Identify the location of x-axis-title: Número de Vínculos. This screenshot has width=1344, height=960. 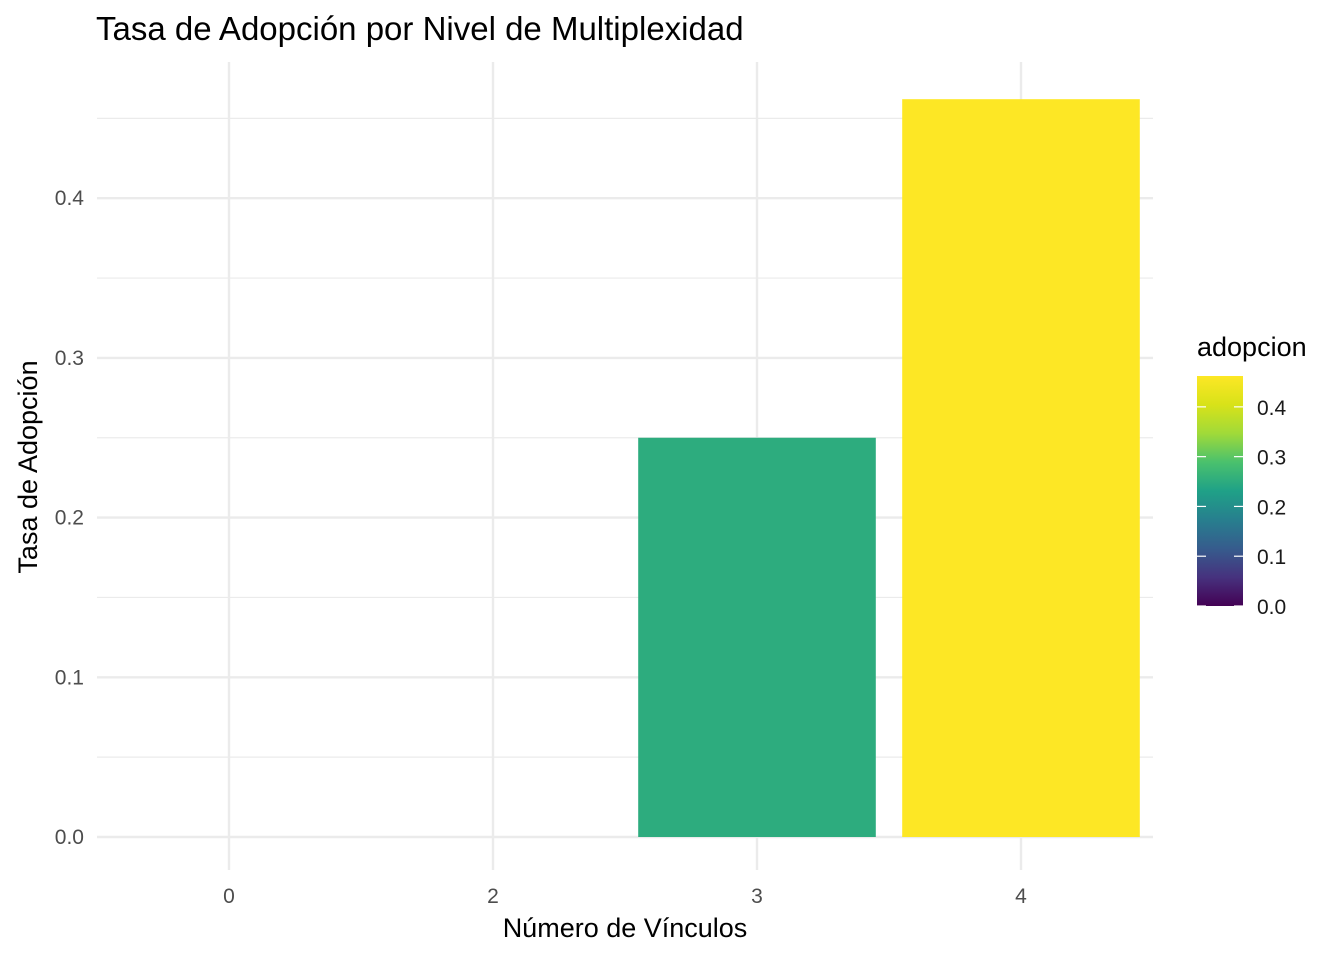
(625, 928).